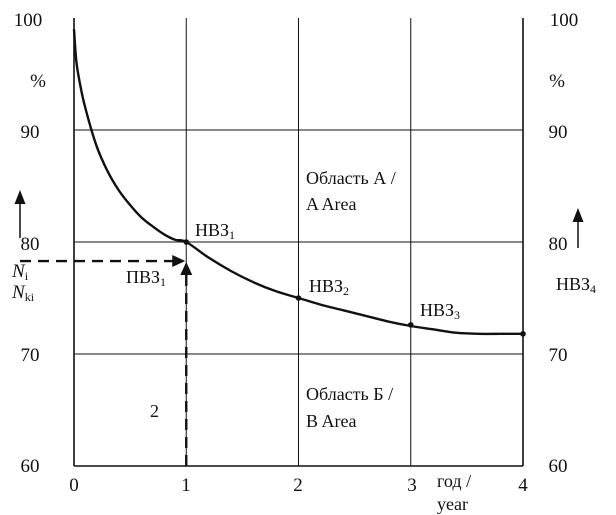 The image size is (616, 515). What do you see at coordinates (28, 20) in the screenshot?
I see `y-tick-label-left: 100` at bounding box center [28, 20].